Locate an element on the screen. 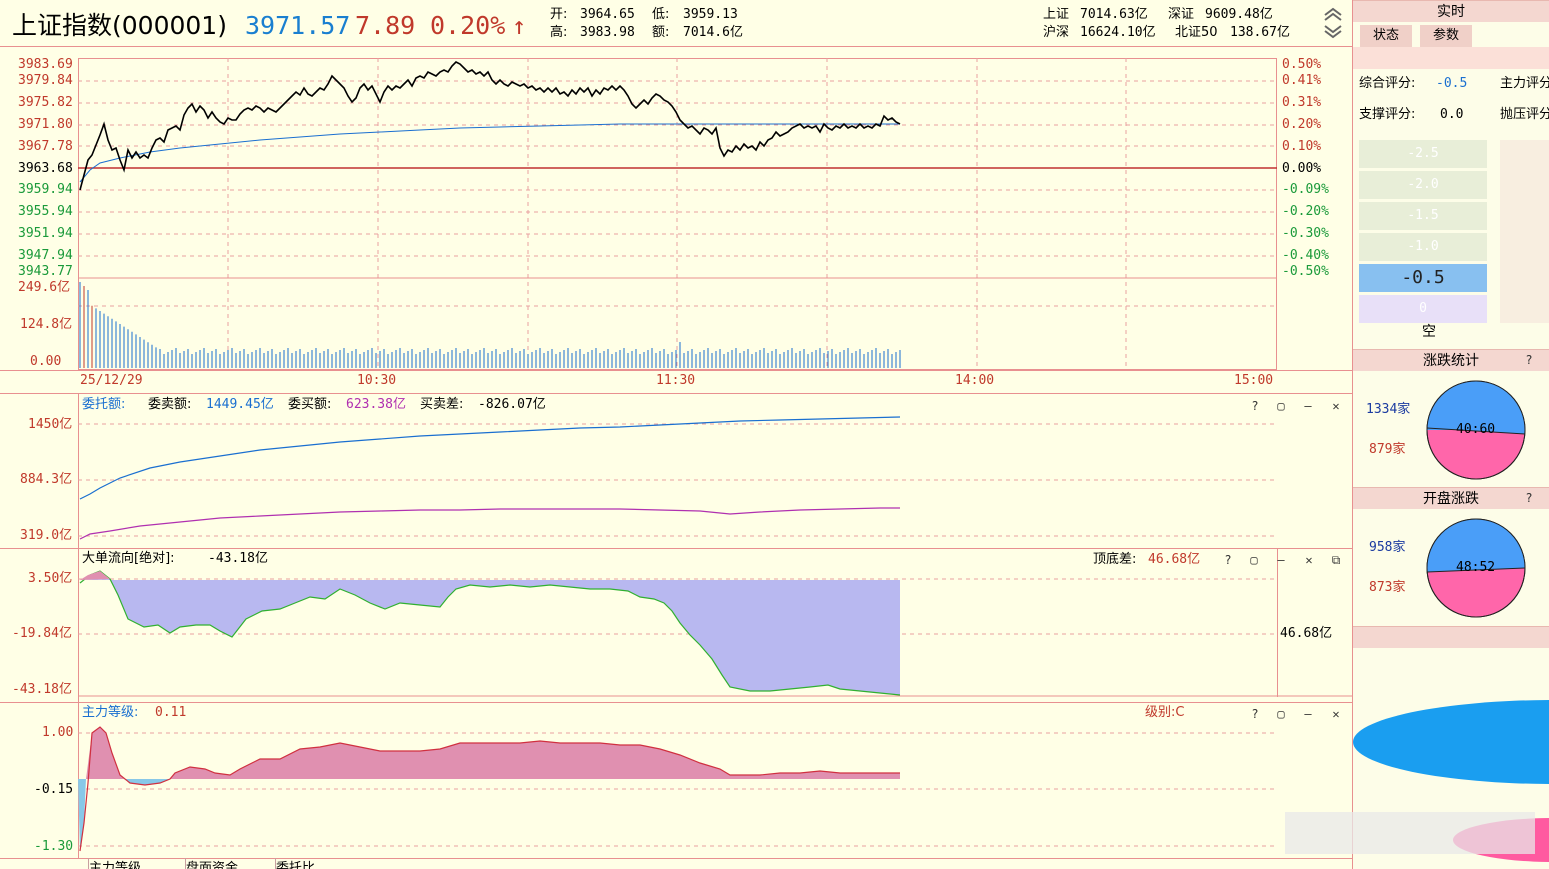  ladder-level-active: -0.5 is located at coordinates (1423, 278).